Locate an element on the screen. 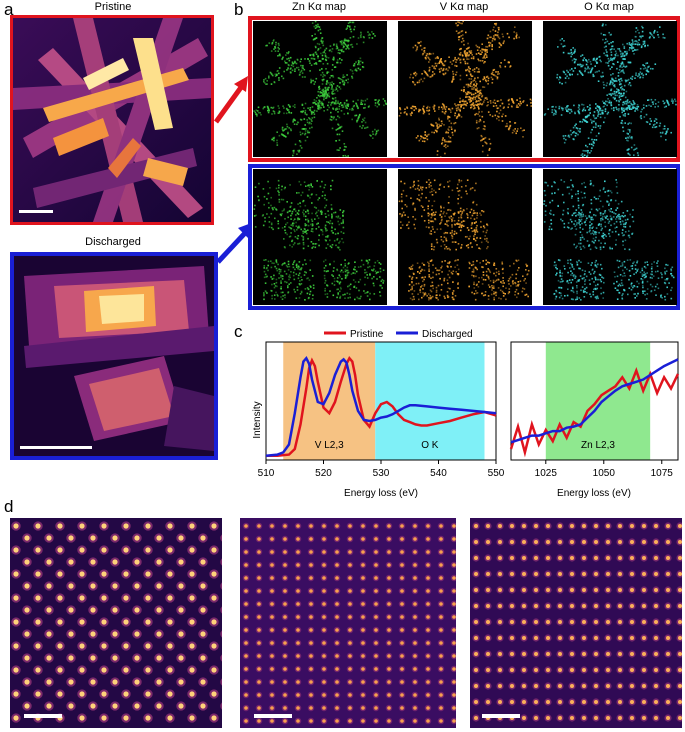  discharged-o-map is located at coordinates (610, 237).